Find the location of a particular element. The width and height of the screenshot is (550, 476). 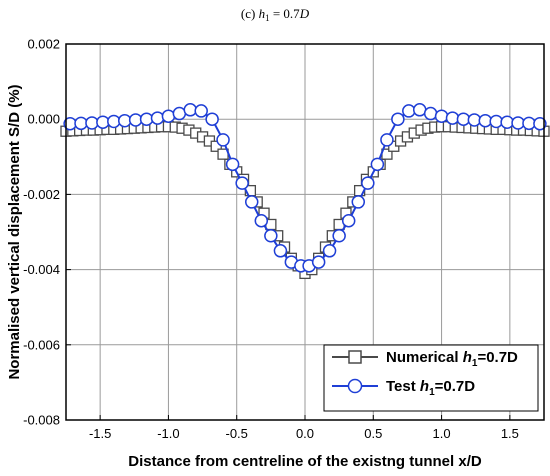

y-tick-label: -0.006 is located at coordinates (41, 344).